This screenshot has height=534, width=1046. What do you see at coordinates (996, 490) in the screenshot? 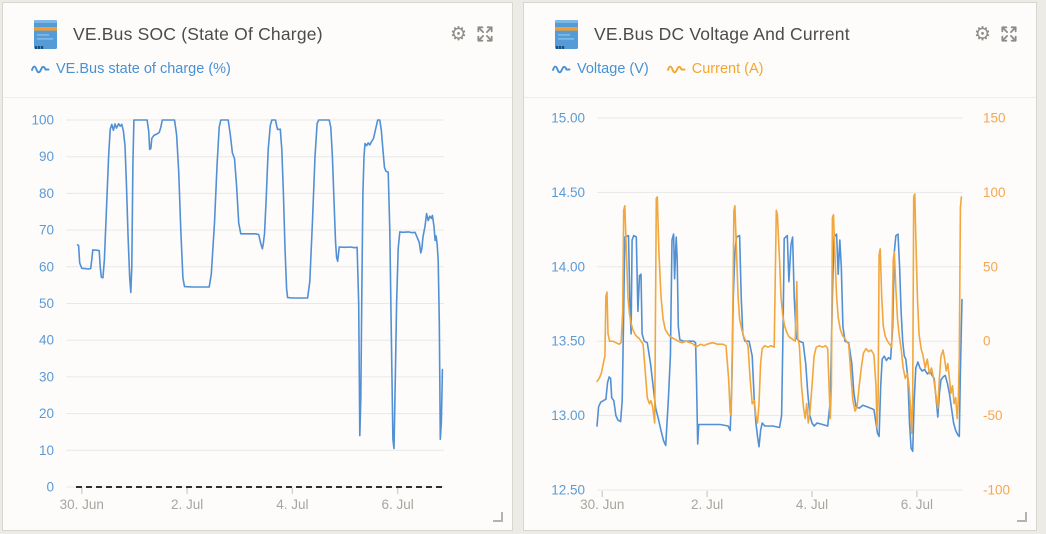
I see `svg-text: -100` at bounding box center [996, 490].